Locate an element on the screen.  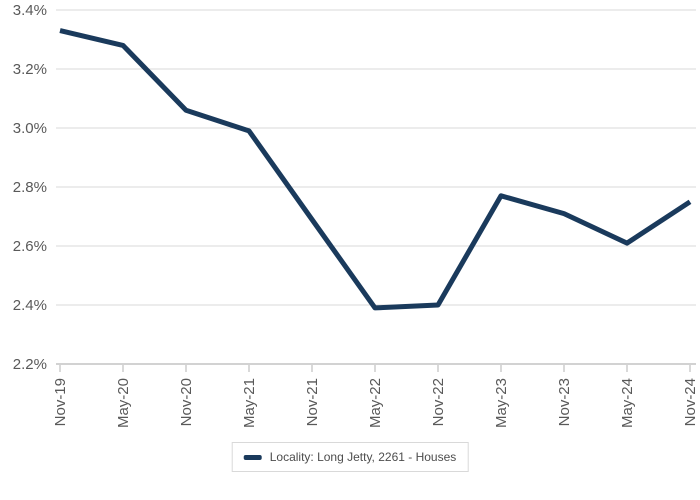
x-axis-tick-label: Nov-22 is located at coordinates (438, 402).